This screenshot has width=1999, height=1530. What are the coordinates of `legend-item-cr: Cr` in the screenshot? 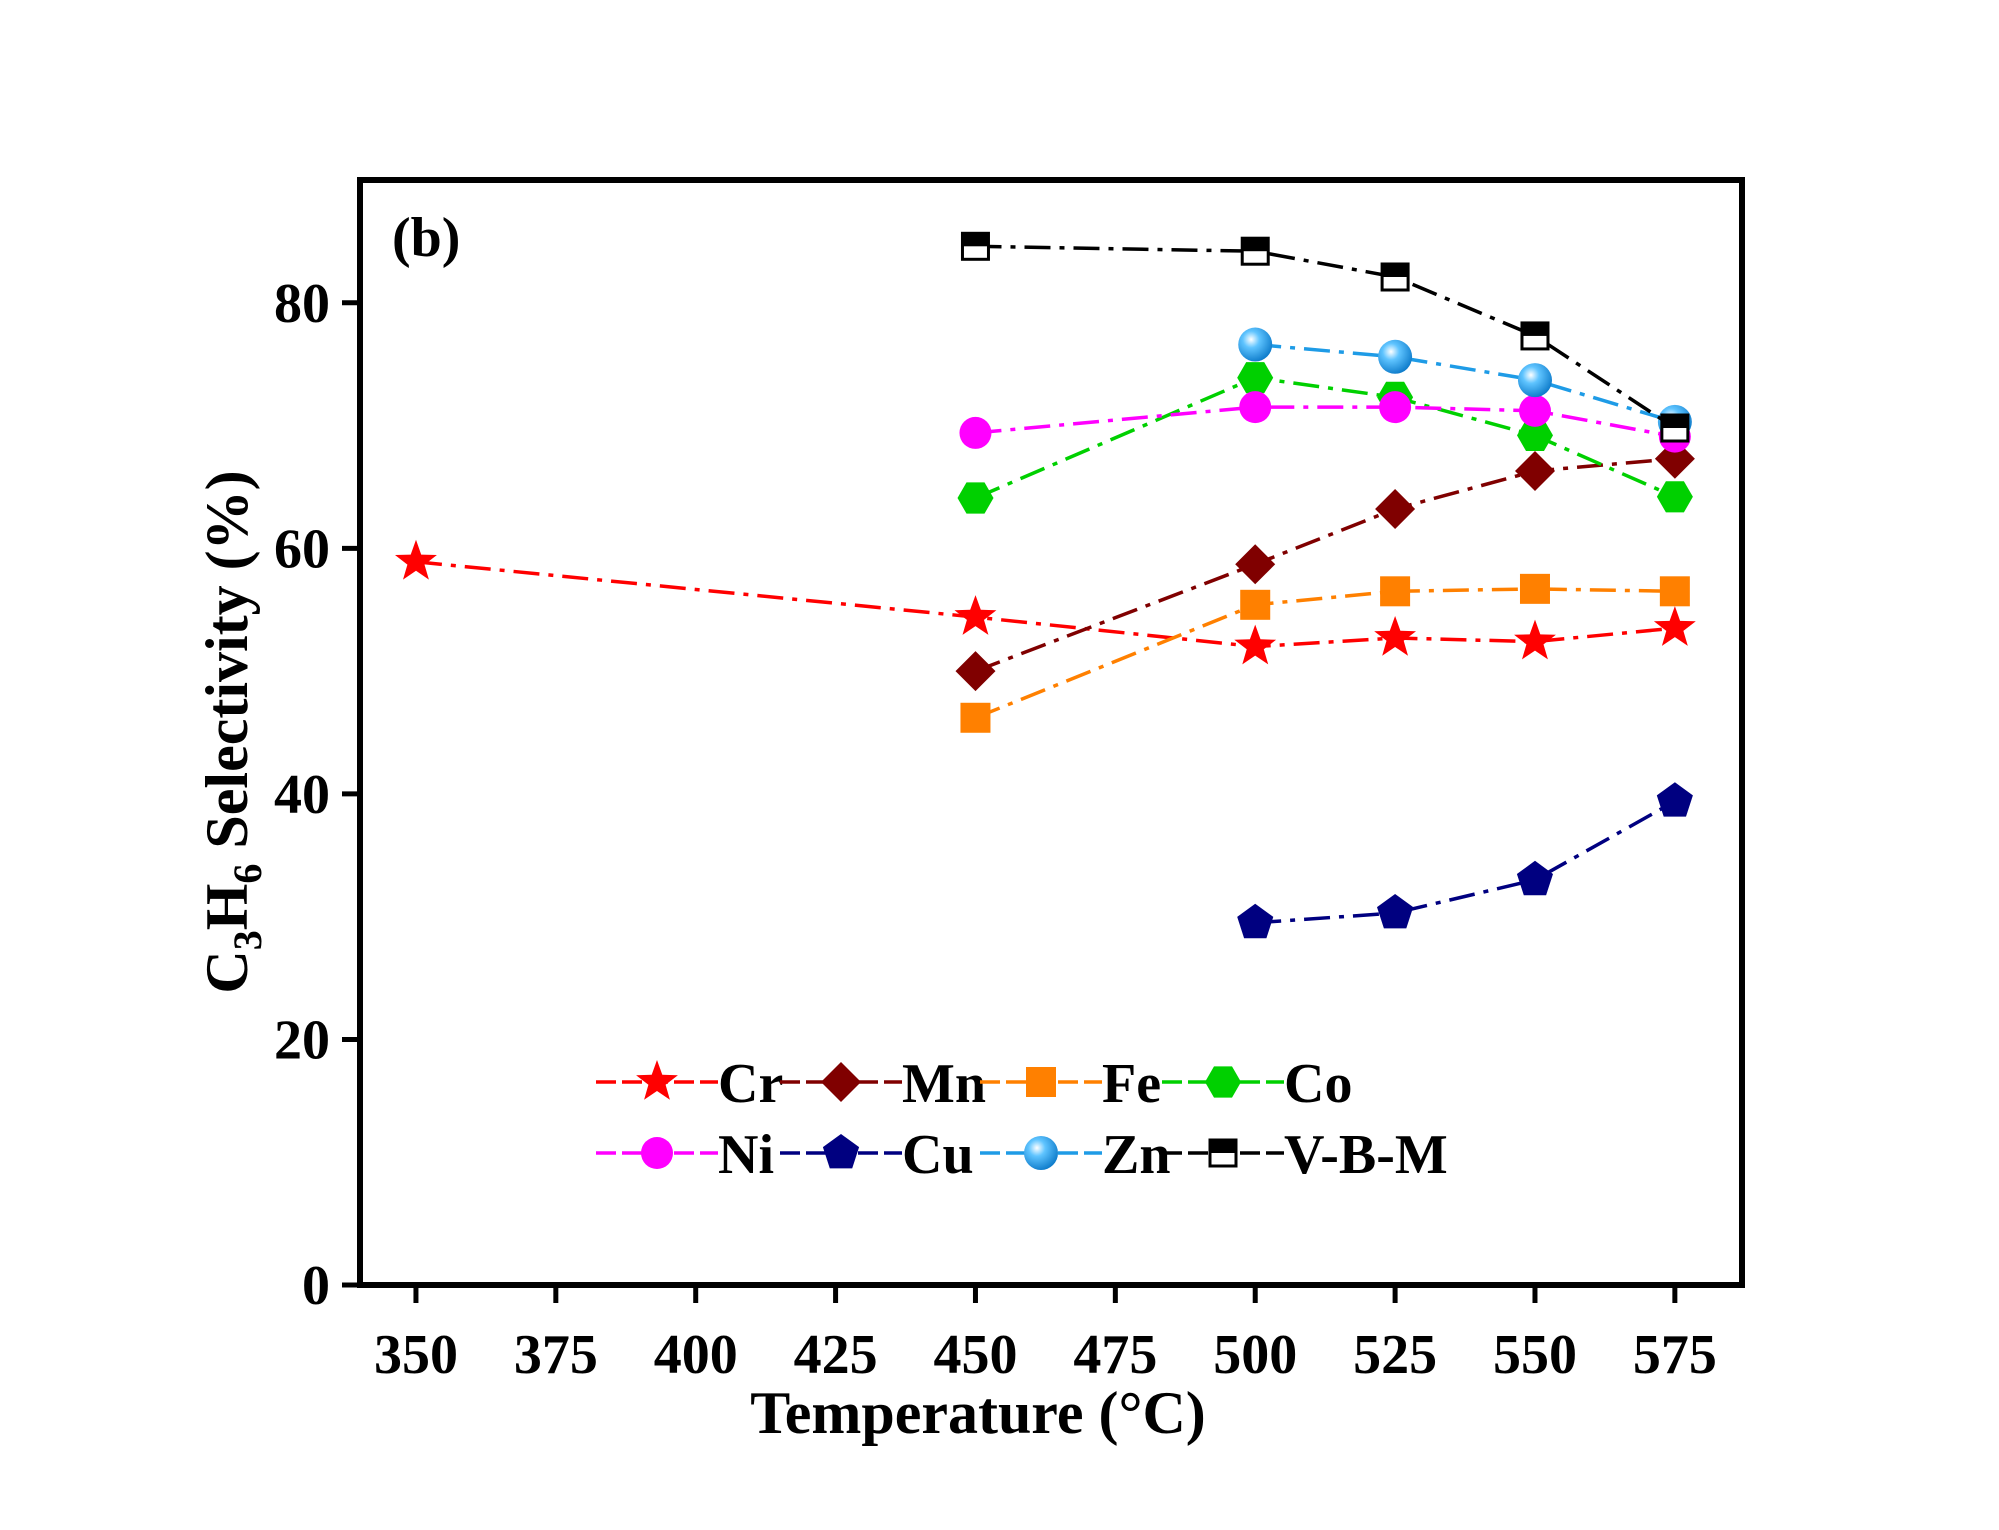 It's located at (689, 1084).